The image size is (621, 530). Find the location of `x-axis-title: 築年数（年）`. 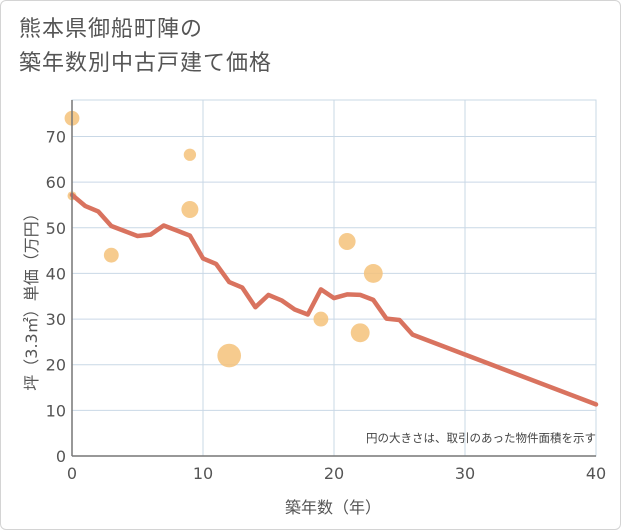

x-axis-title: 築年数（年） is located at coordinates (333, 507).